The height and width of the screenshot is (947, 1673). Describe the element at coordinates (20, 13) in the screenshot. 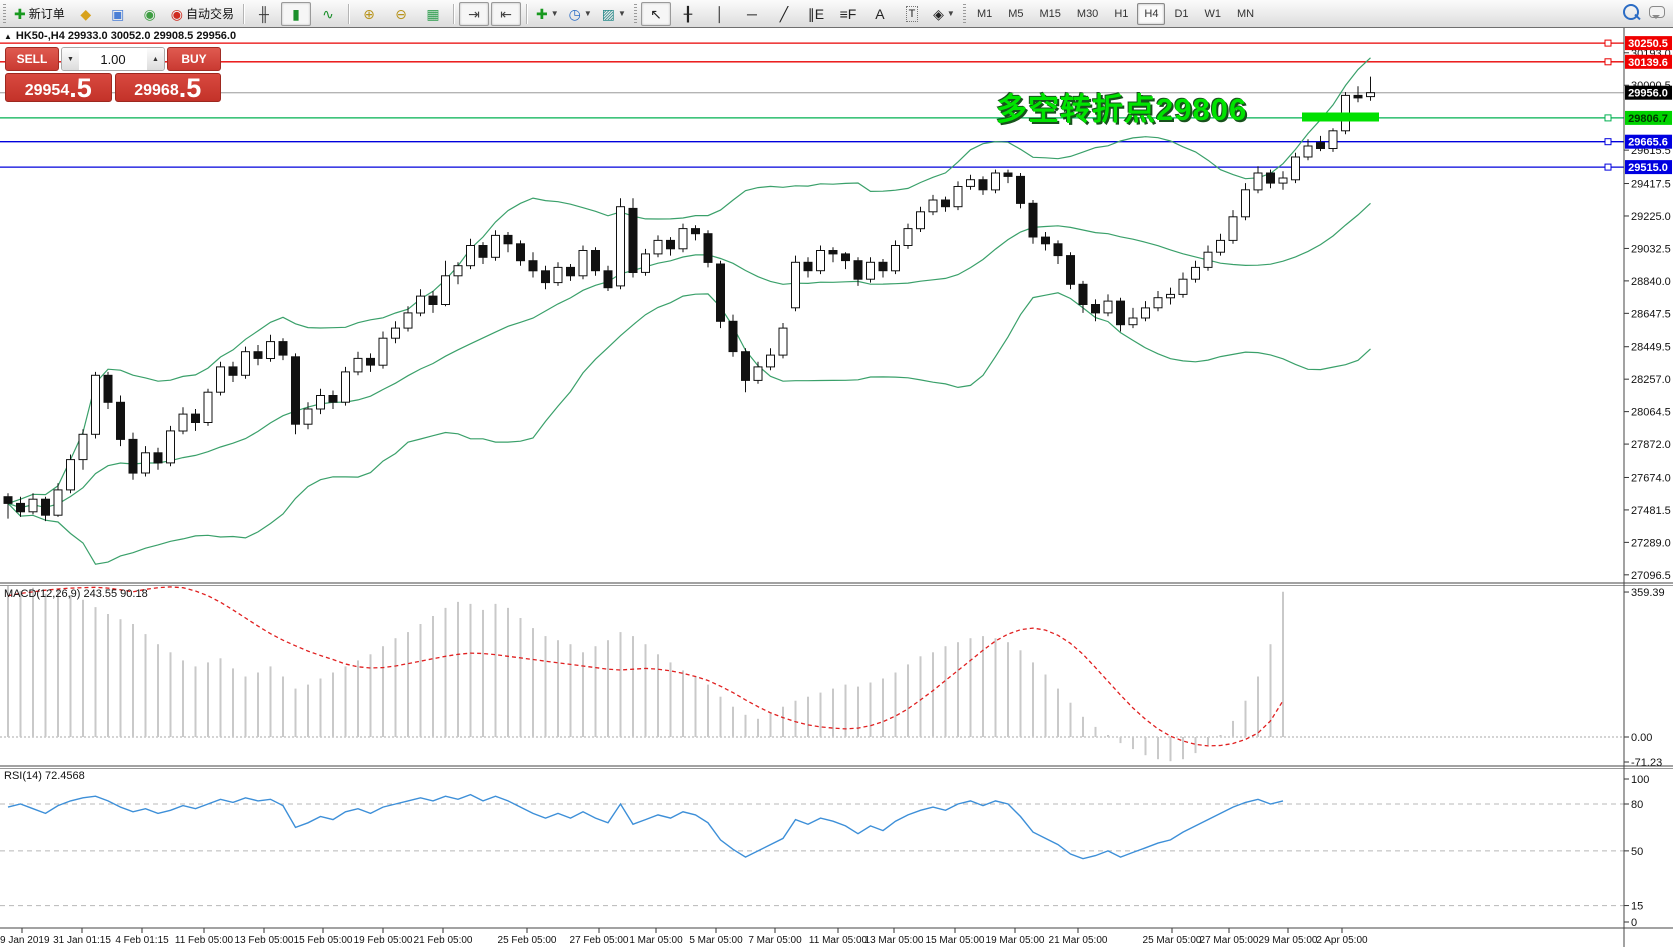

I see `new-order-icon: ✚` at that location.